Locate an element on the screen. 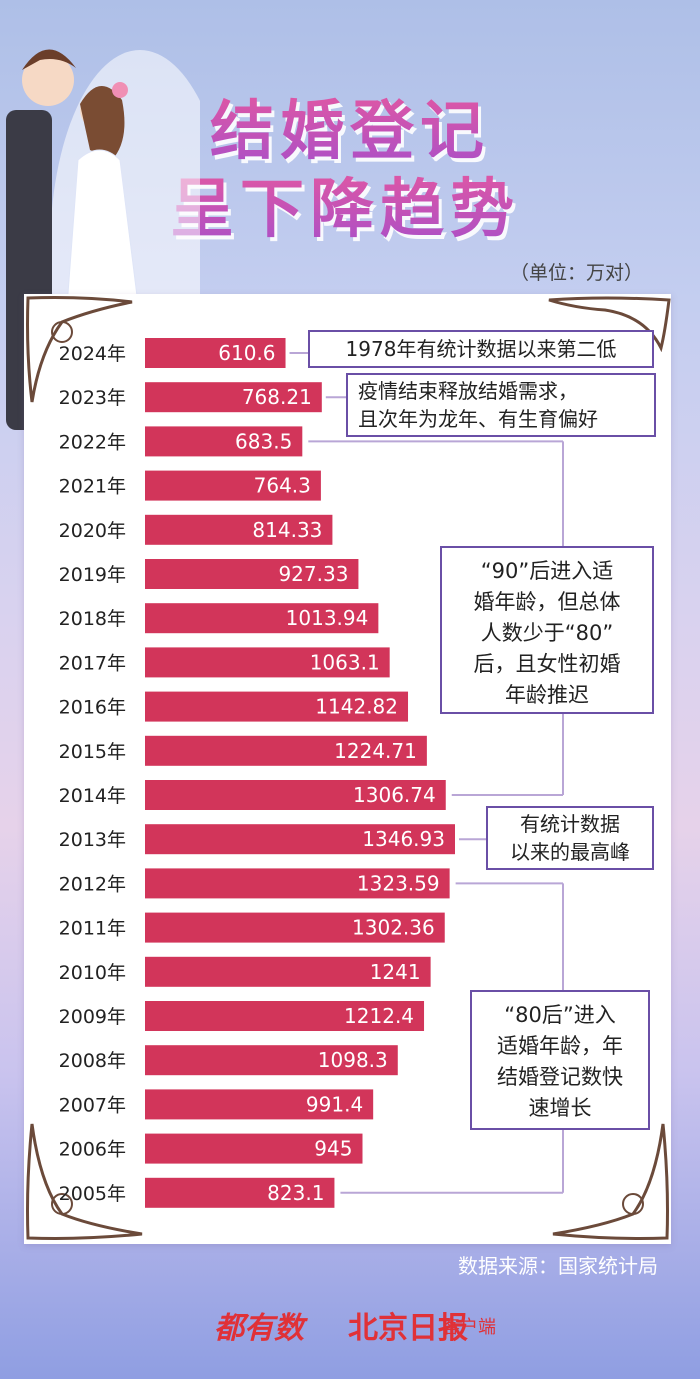 The height and width of the screenshot is (1379, 700). bar-value-label: 1323.59 is located at coordinates (398, 883).